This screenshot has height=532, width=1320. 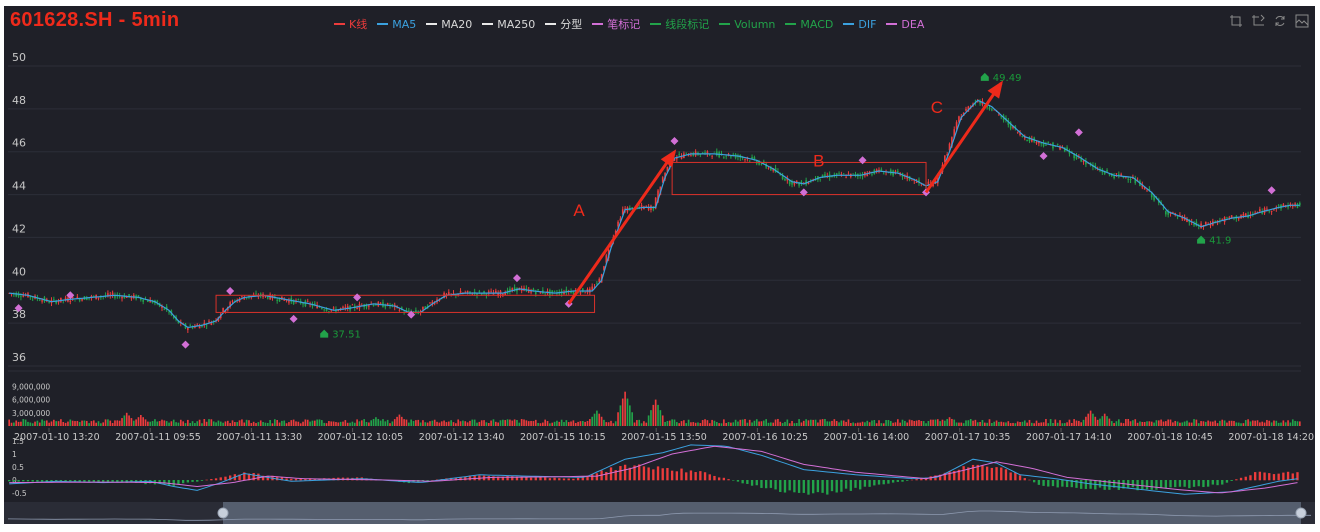 I want to click on zoom-reset-icon, so click(x=1258, y=21).